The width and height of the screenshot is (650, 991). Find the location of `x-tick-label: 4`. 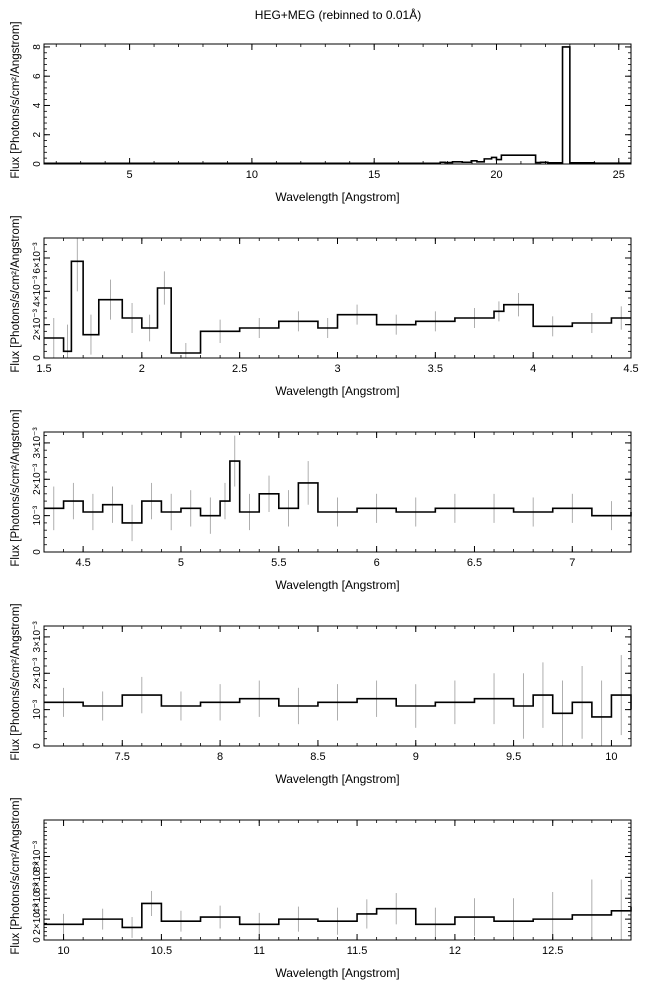

x-tick-label: 4 is located at coordinates (533, 369).